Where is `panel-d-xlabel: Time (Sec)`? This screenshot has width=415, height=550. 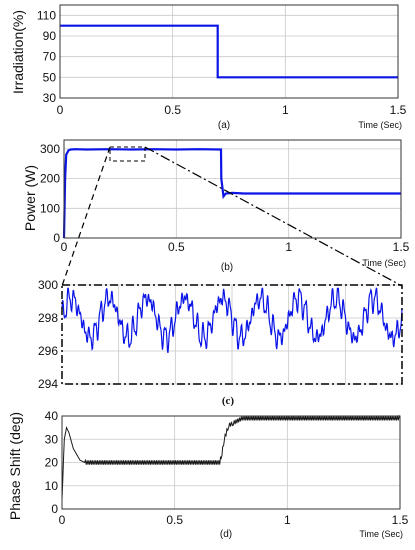
panel-d-xlabel: Time (Sec) is located at coordinates (381, 534).